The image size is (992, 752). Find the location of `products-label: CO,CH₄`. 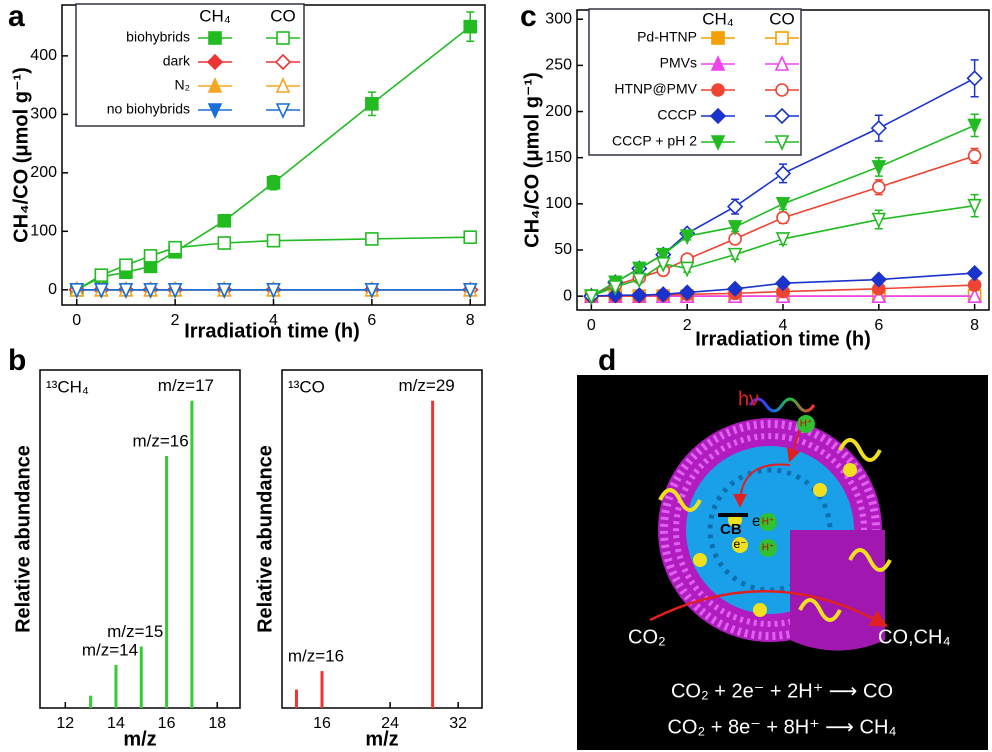

products-label: CO,CH₄ is located at coordinates (914, 637).